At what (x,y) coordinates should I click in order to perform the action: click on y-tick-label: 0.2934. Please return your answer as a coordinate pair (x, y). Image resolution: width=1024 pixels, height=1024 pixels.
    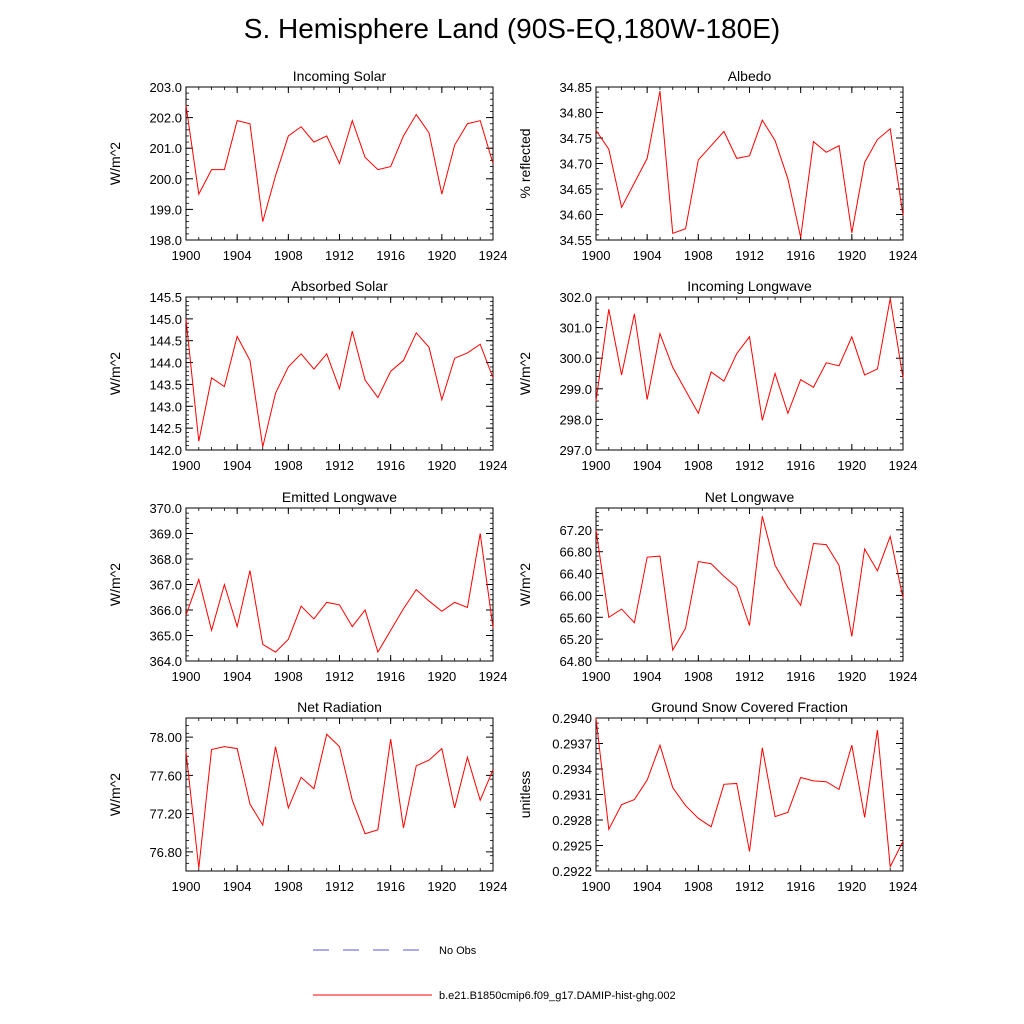
    Looking at the image, I should click on (572, 769).